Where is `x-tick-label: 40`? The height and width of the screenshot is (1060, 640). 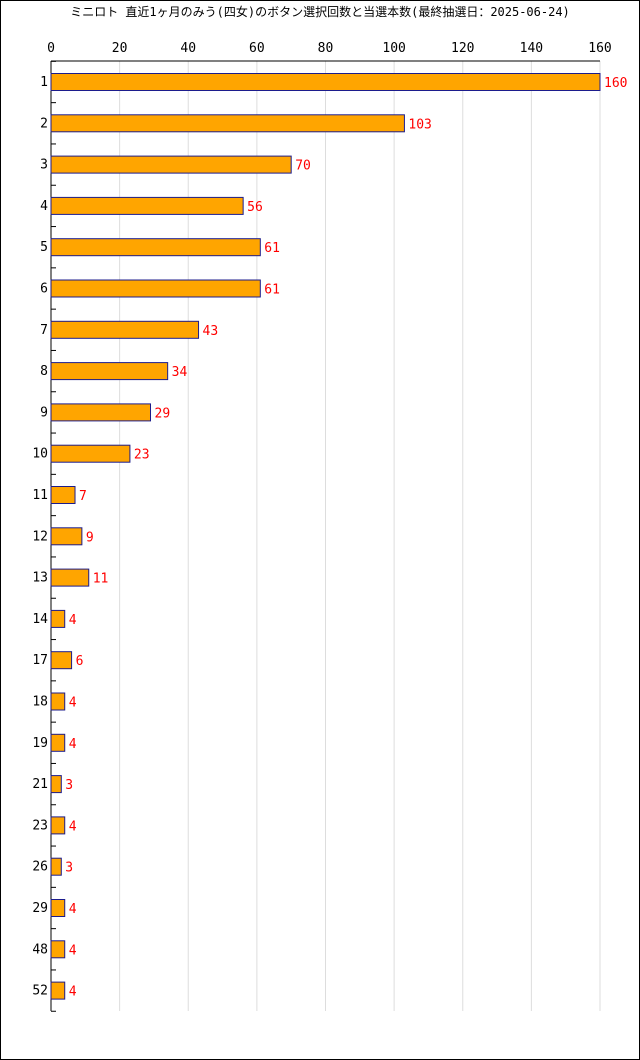
x-tick-label: 40 is located at coordinates (188, 48).